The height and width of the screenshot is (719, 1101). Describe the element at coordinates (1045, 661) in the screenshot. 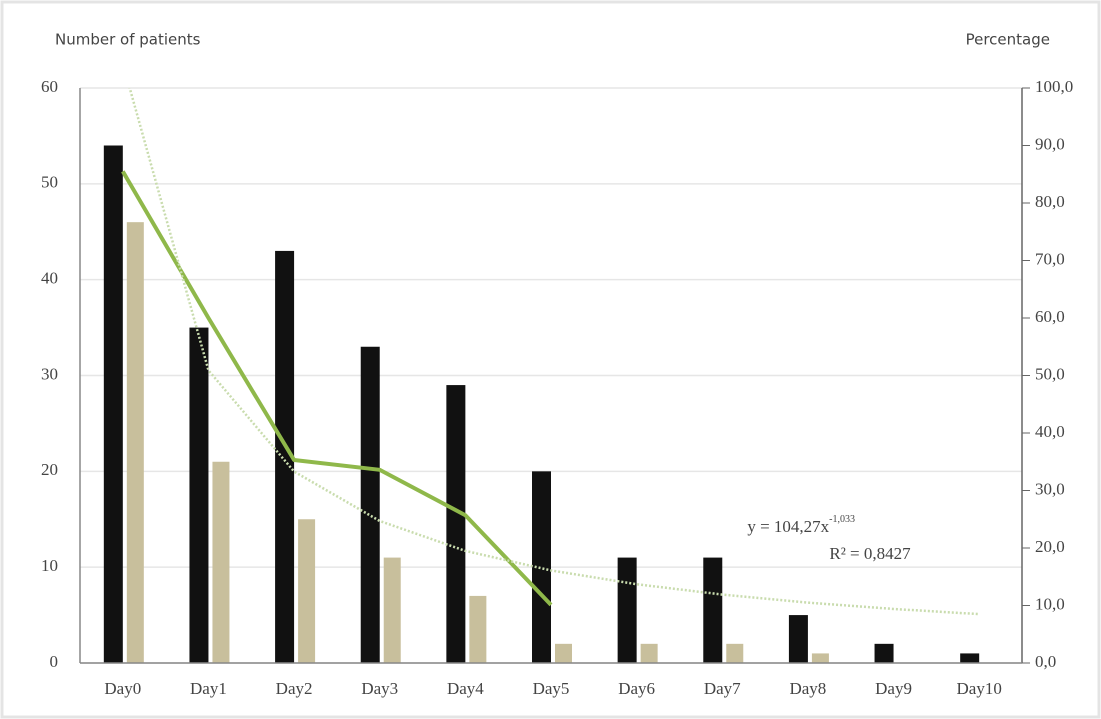

I see `y2-tick-label: 0,0` at that location.